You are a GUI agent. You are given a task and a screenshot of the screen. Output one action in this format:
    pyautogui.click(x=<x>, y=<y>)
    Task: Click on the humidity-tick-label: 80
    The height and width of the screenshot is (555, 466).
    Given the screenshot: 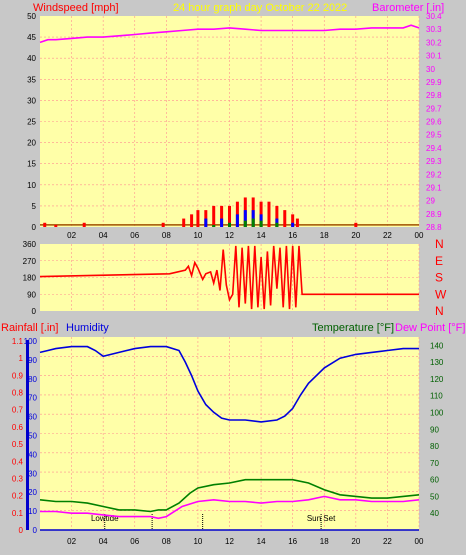 What is the action you would take?
    pyautogui.click(x=32, y=379)
    